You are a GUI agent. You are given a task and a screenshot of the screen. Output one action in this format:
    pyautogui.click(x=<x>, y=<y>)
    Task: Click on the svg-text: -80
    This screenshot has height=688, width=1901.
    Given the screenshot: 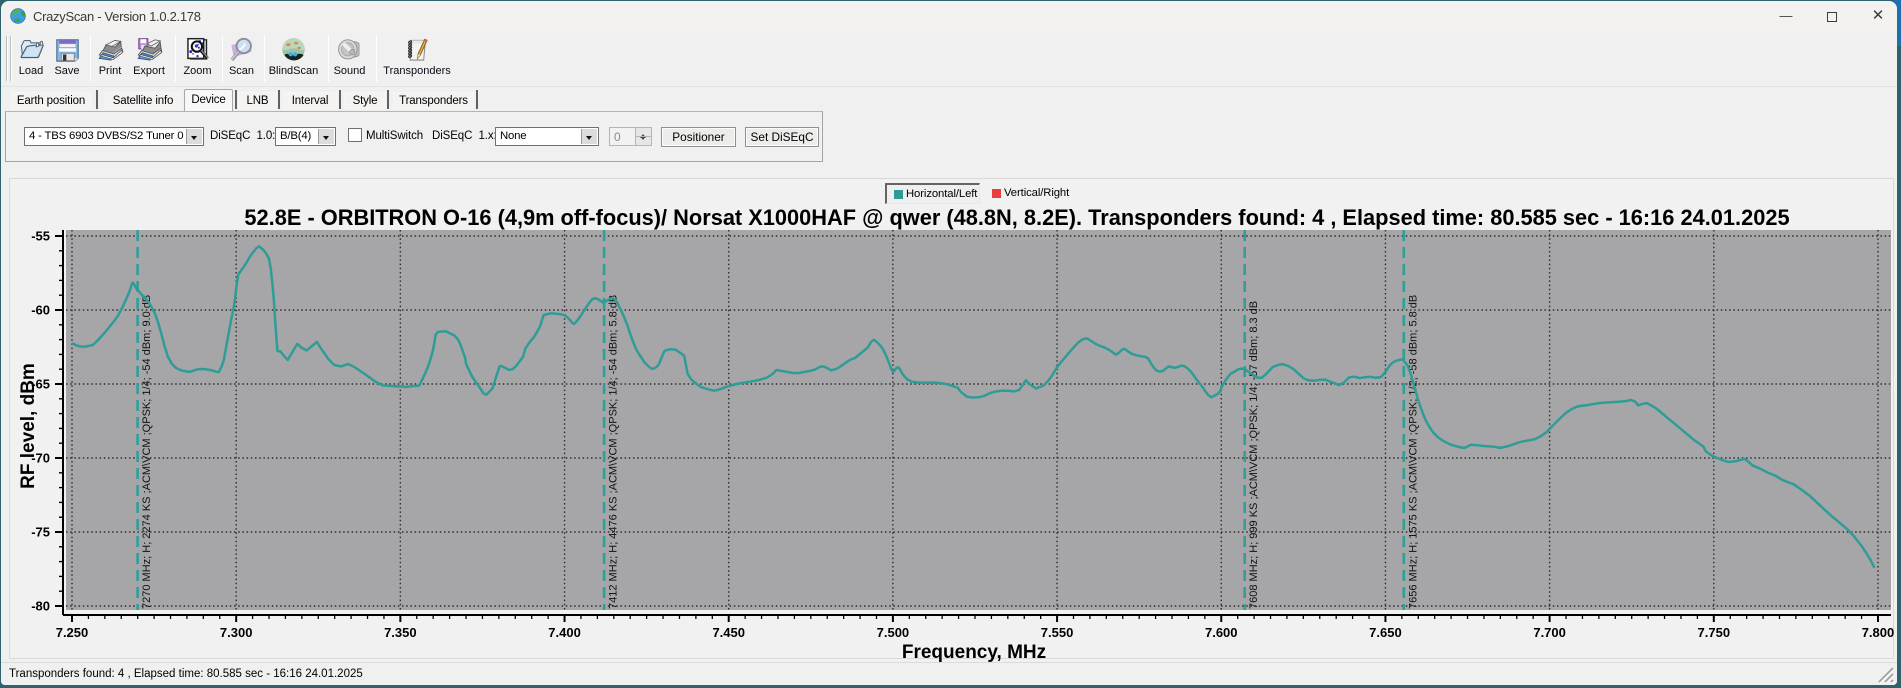 What is the action you would take?
    pyautogui.click(x=40, y=606)
    